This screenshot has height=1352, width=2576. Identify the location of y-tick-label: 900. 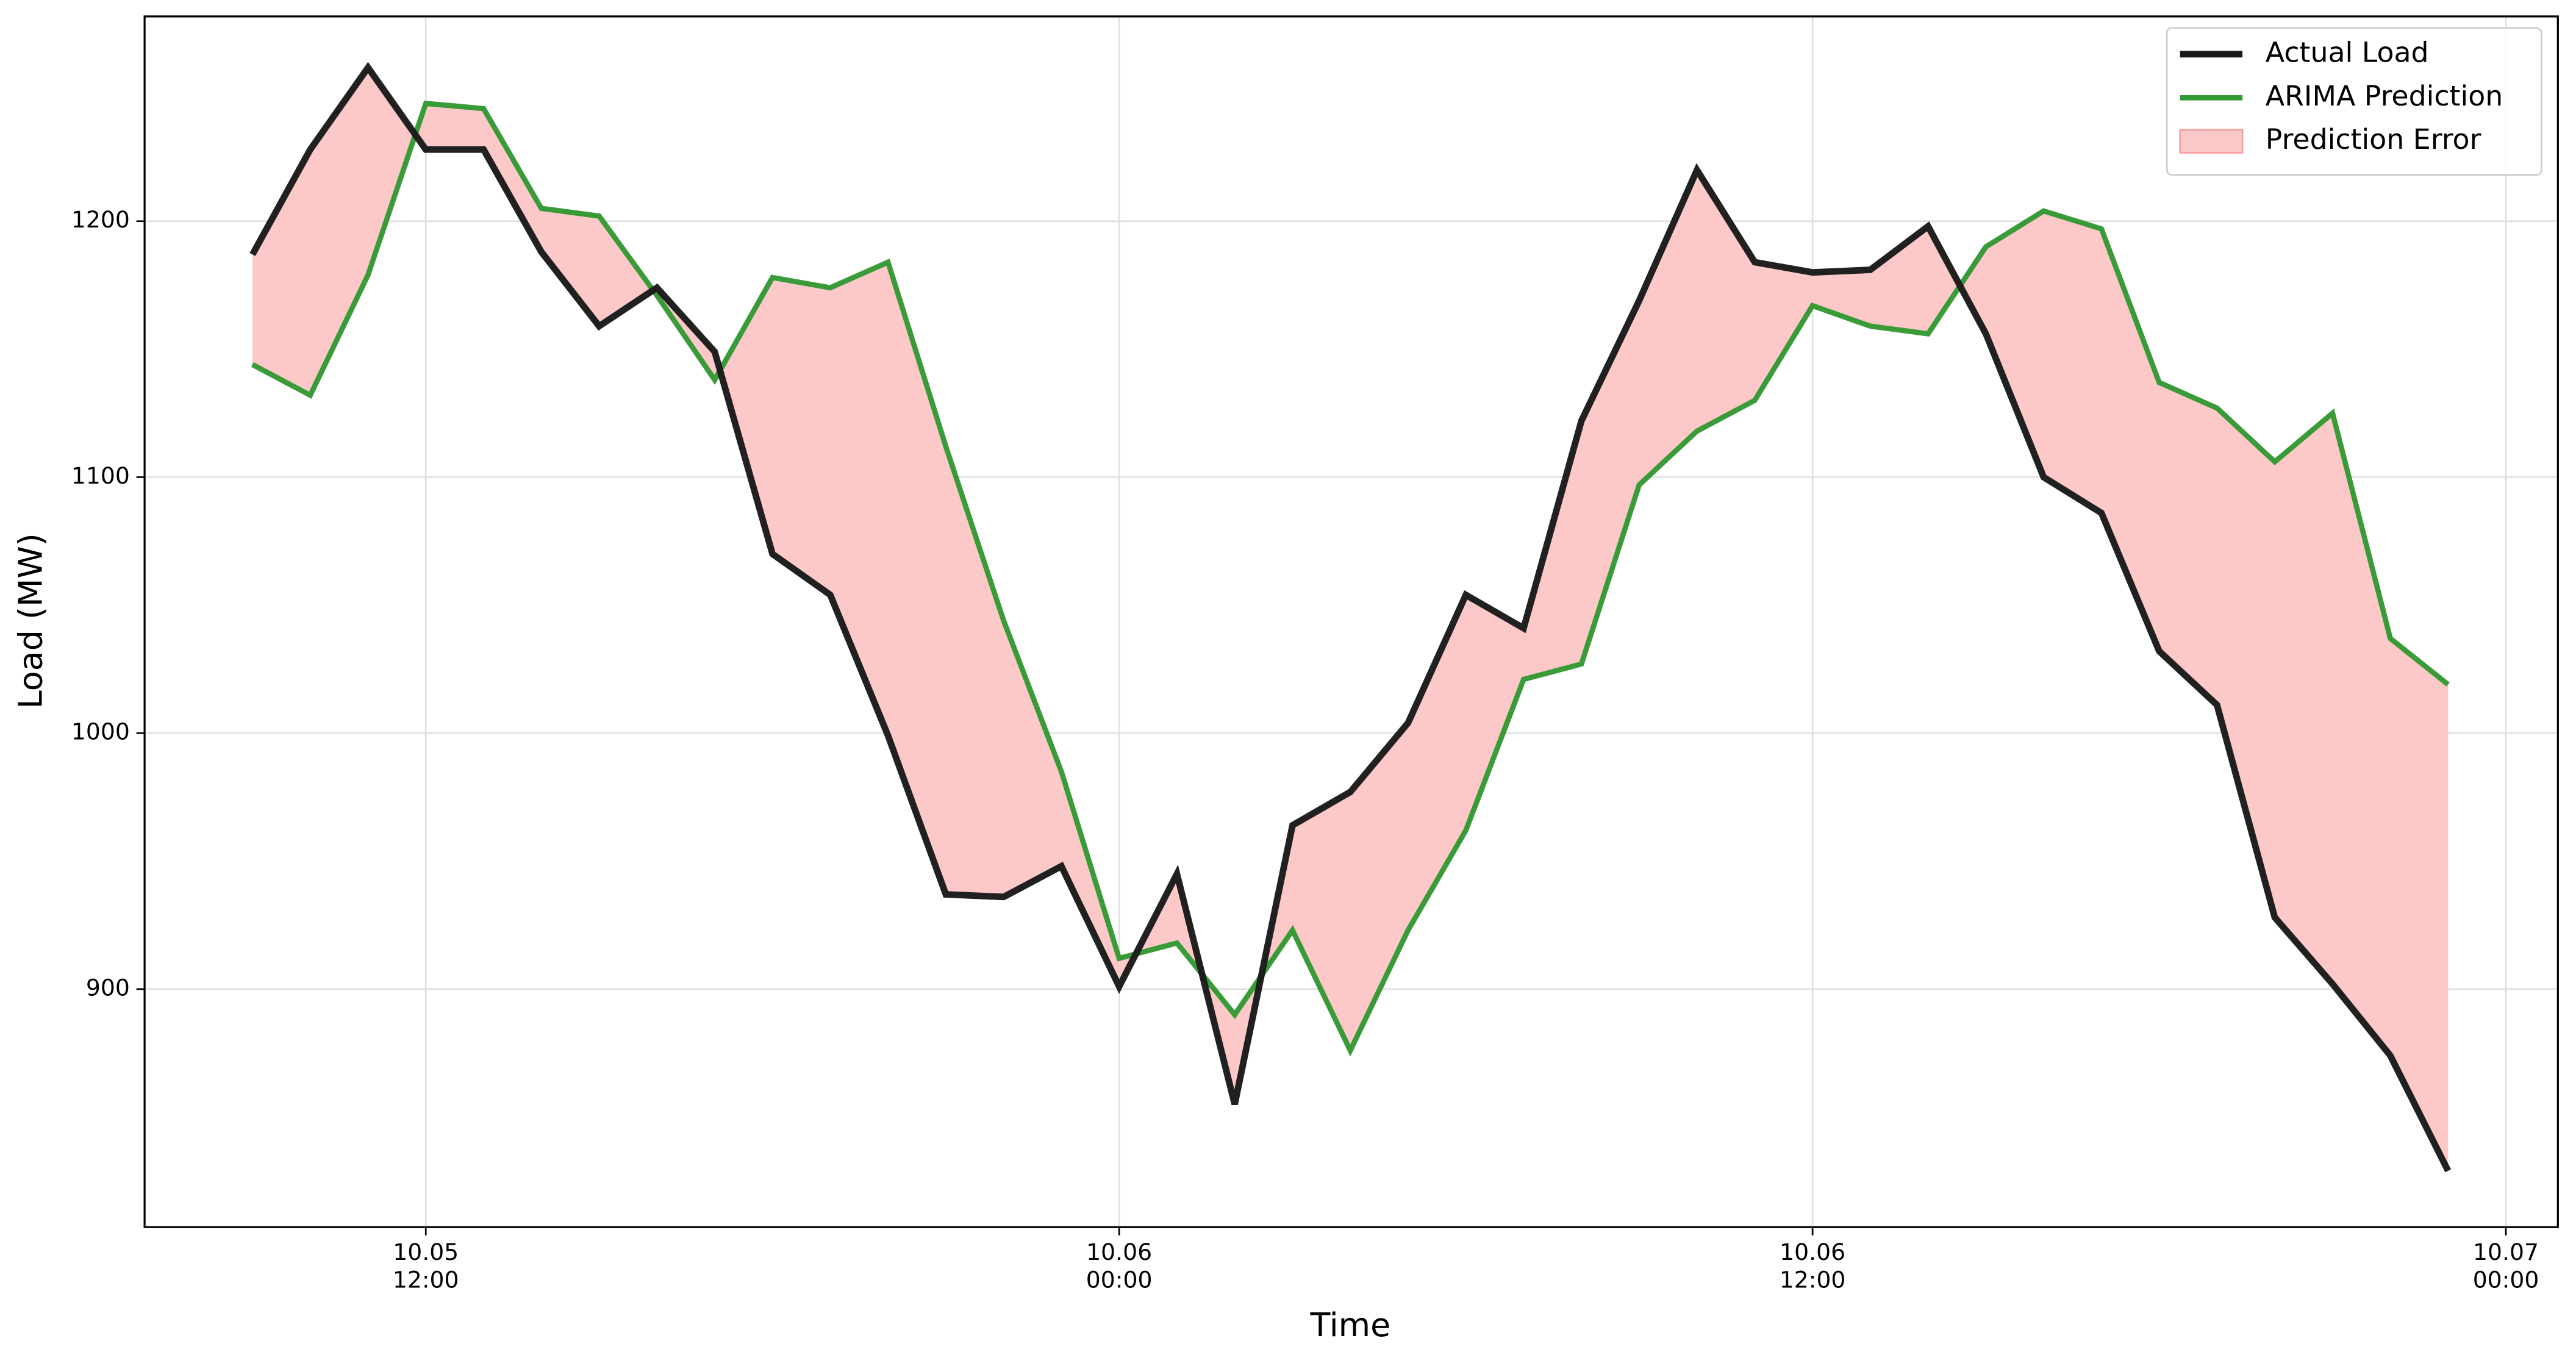
(108, 987).